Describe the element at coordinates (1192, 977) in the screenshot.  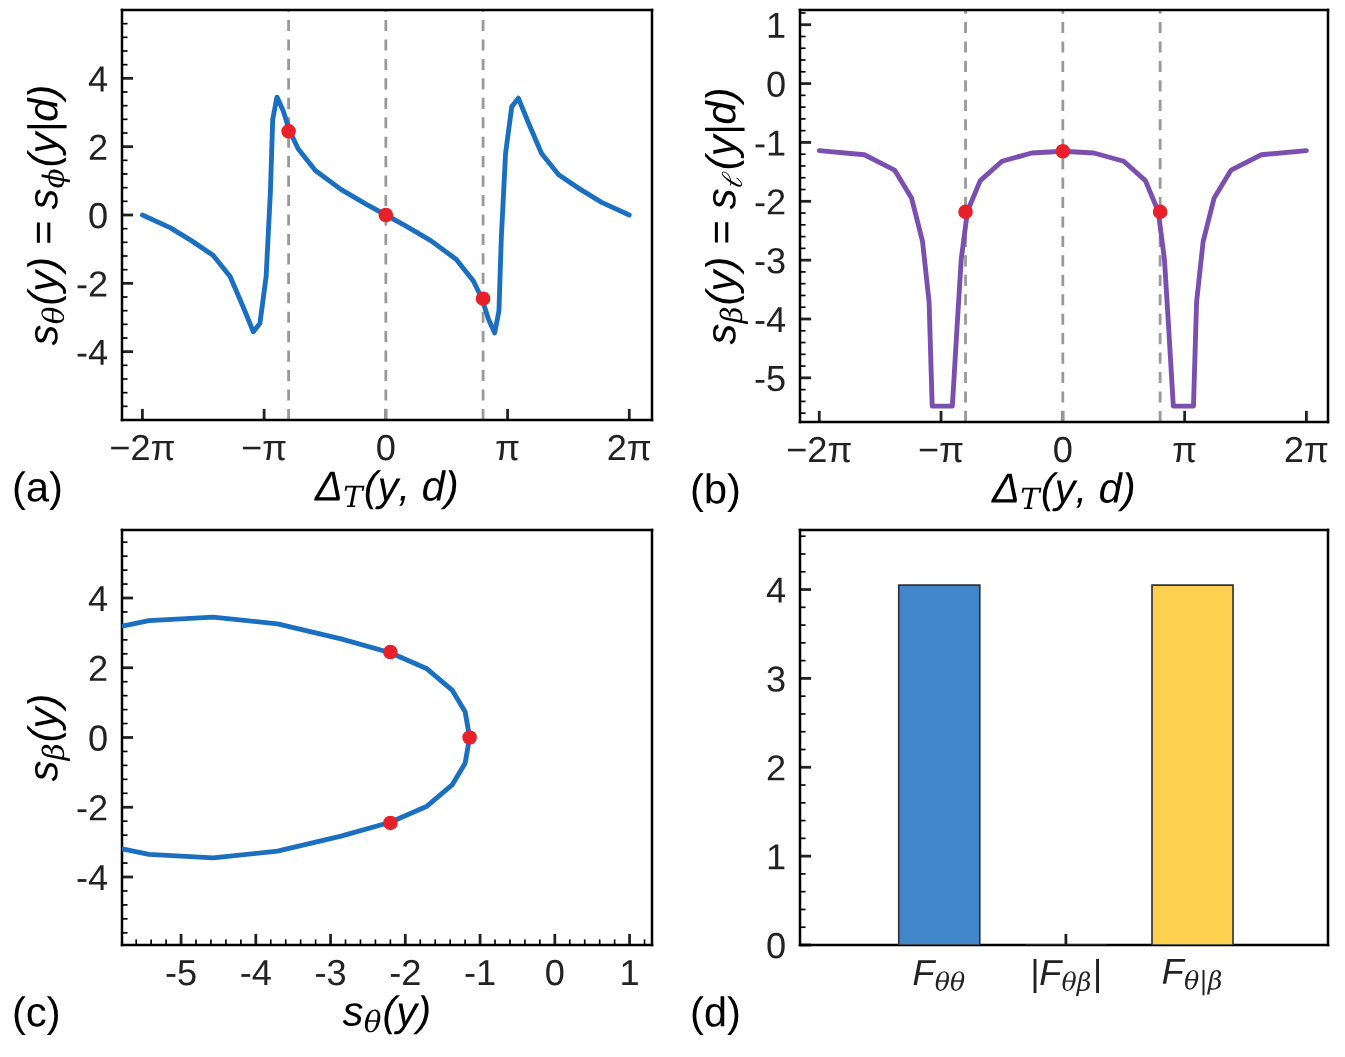
I see `x-tick-label: F$_{θ|β}$` at that location.